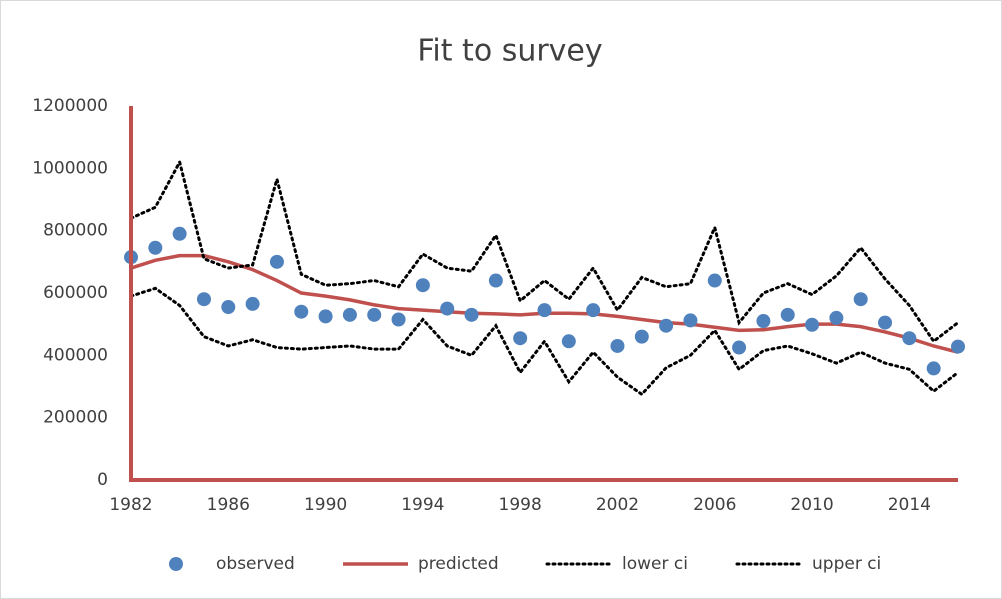 Image resolution: width=1002 pixels, height=599 pixels. Describe the element at coordinates (846, 564) in the screenshot. I see `legend-label: upper ci` at that location.